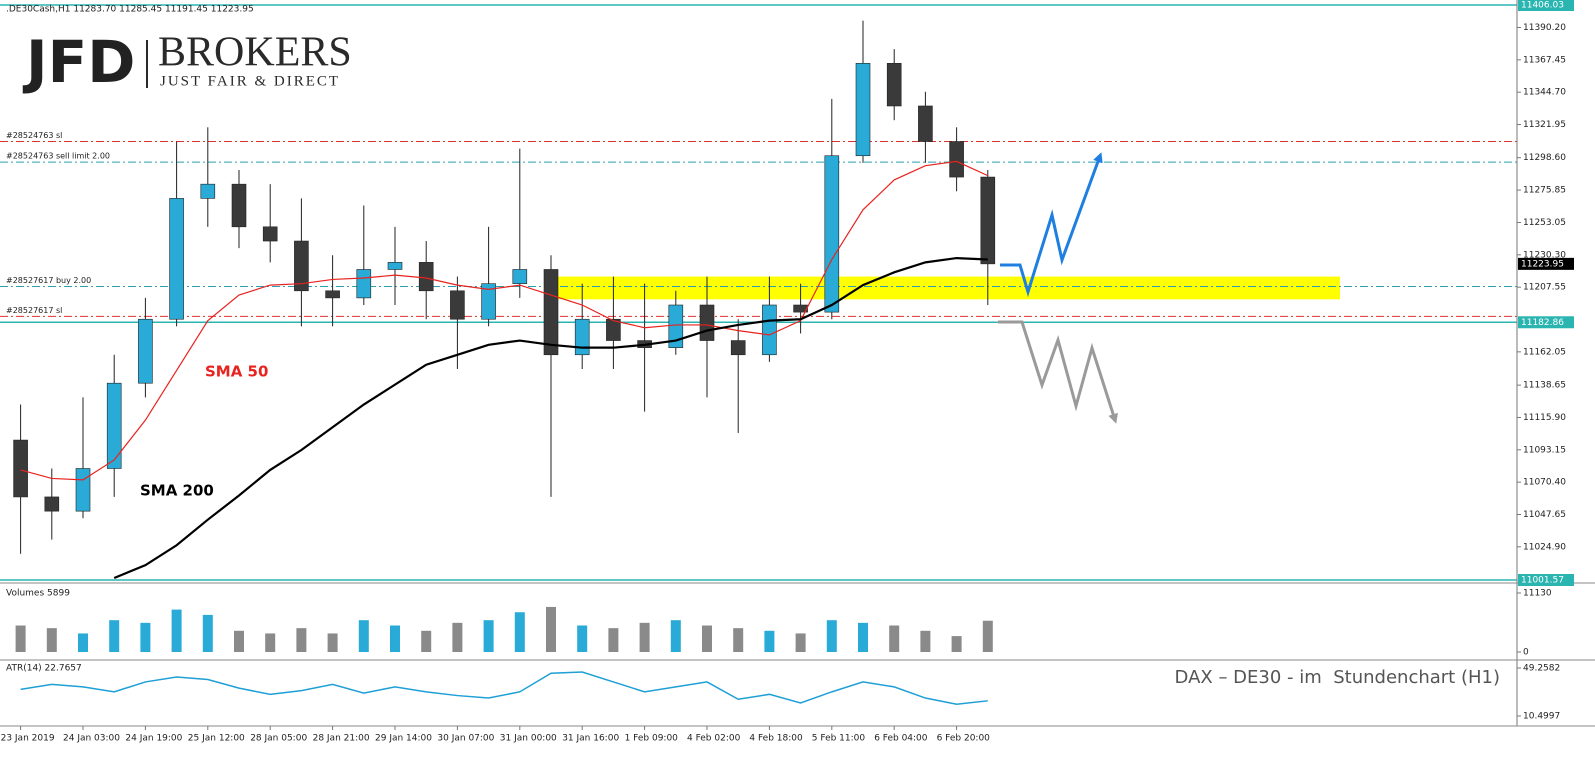  I want to click on chart-annotation: DAX – DE30 - im Stundenchart (H1), so click(1337, 677).